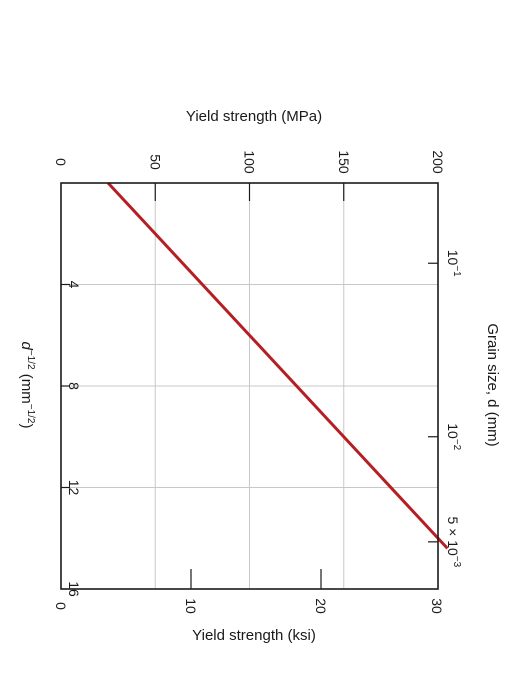 This screenshot has height=686, width=505. I want to click on left-axis-title-base: d, so click(26, 346).